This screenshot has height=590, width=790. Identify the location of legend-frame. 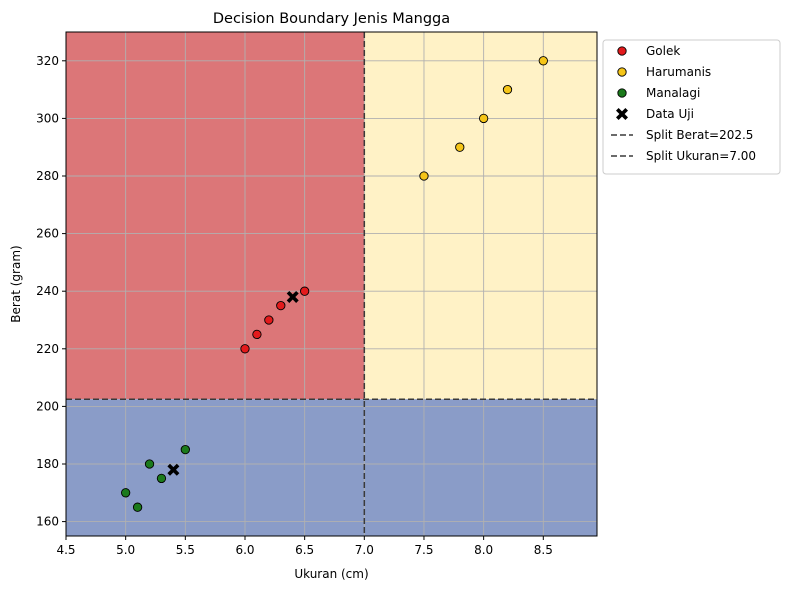
(691, 107).